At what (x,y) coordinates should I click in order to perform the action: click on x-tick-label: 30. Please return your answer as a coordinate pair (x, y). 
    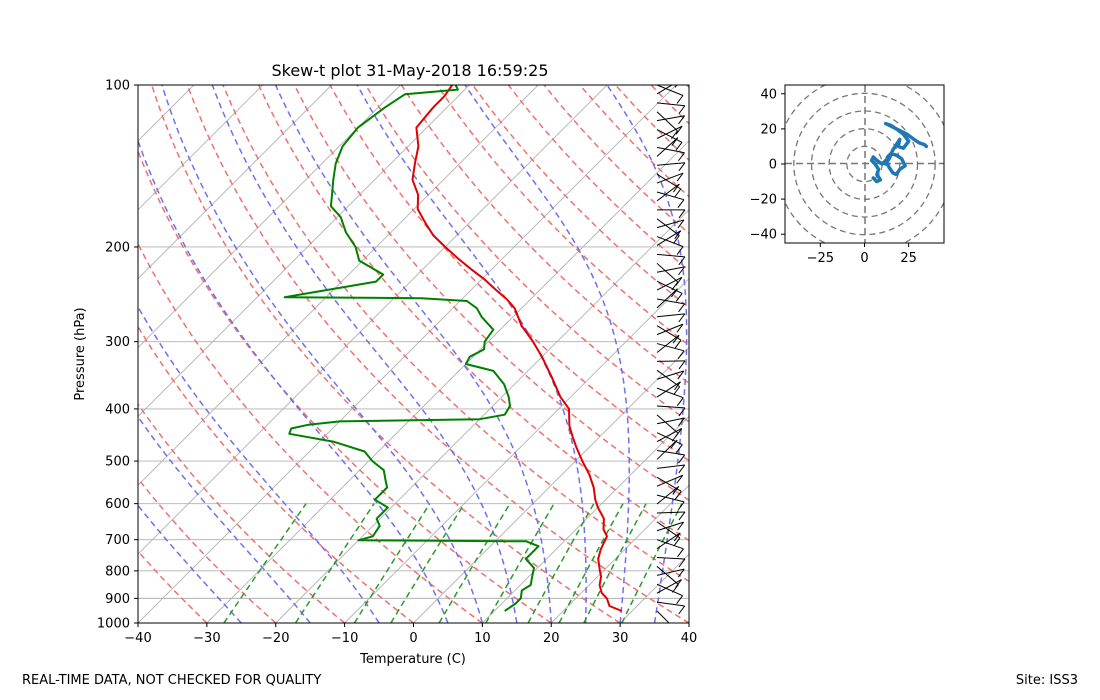
    Looking at the image, I should click on (620, 638).